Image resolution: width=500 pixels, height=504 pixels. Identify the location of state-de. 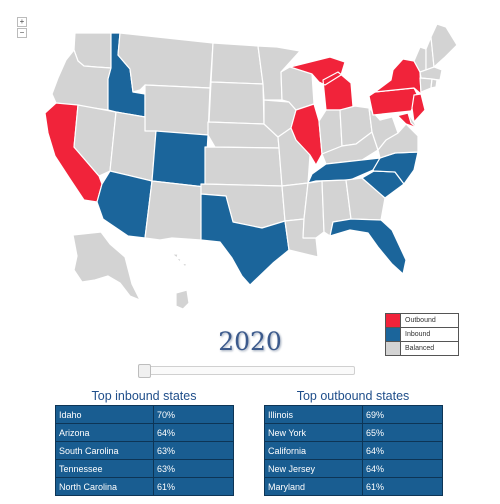
(412, 120).